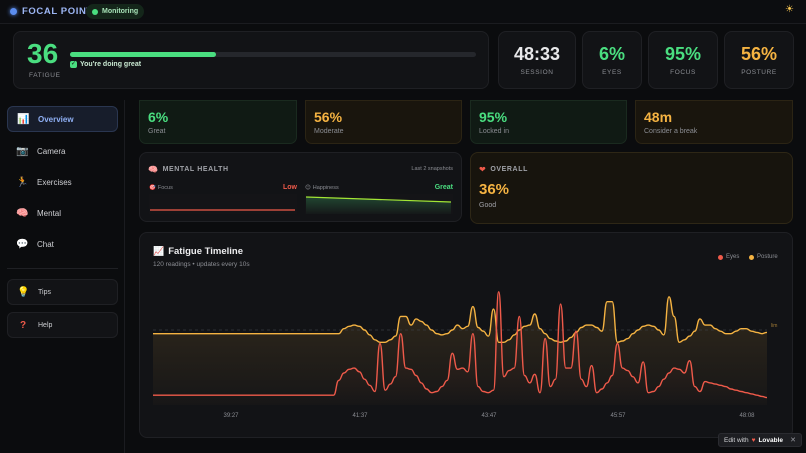 The height and width of the screenshot is (453, 806). What do you see at coordinates (763, 257) in the screenshot?
I see `legend-posture: Posture` at bounding box center [763, 257].